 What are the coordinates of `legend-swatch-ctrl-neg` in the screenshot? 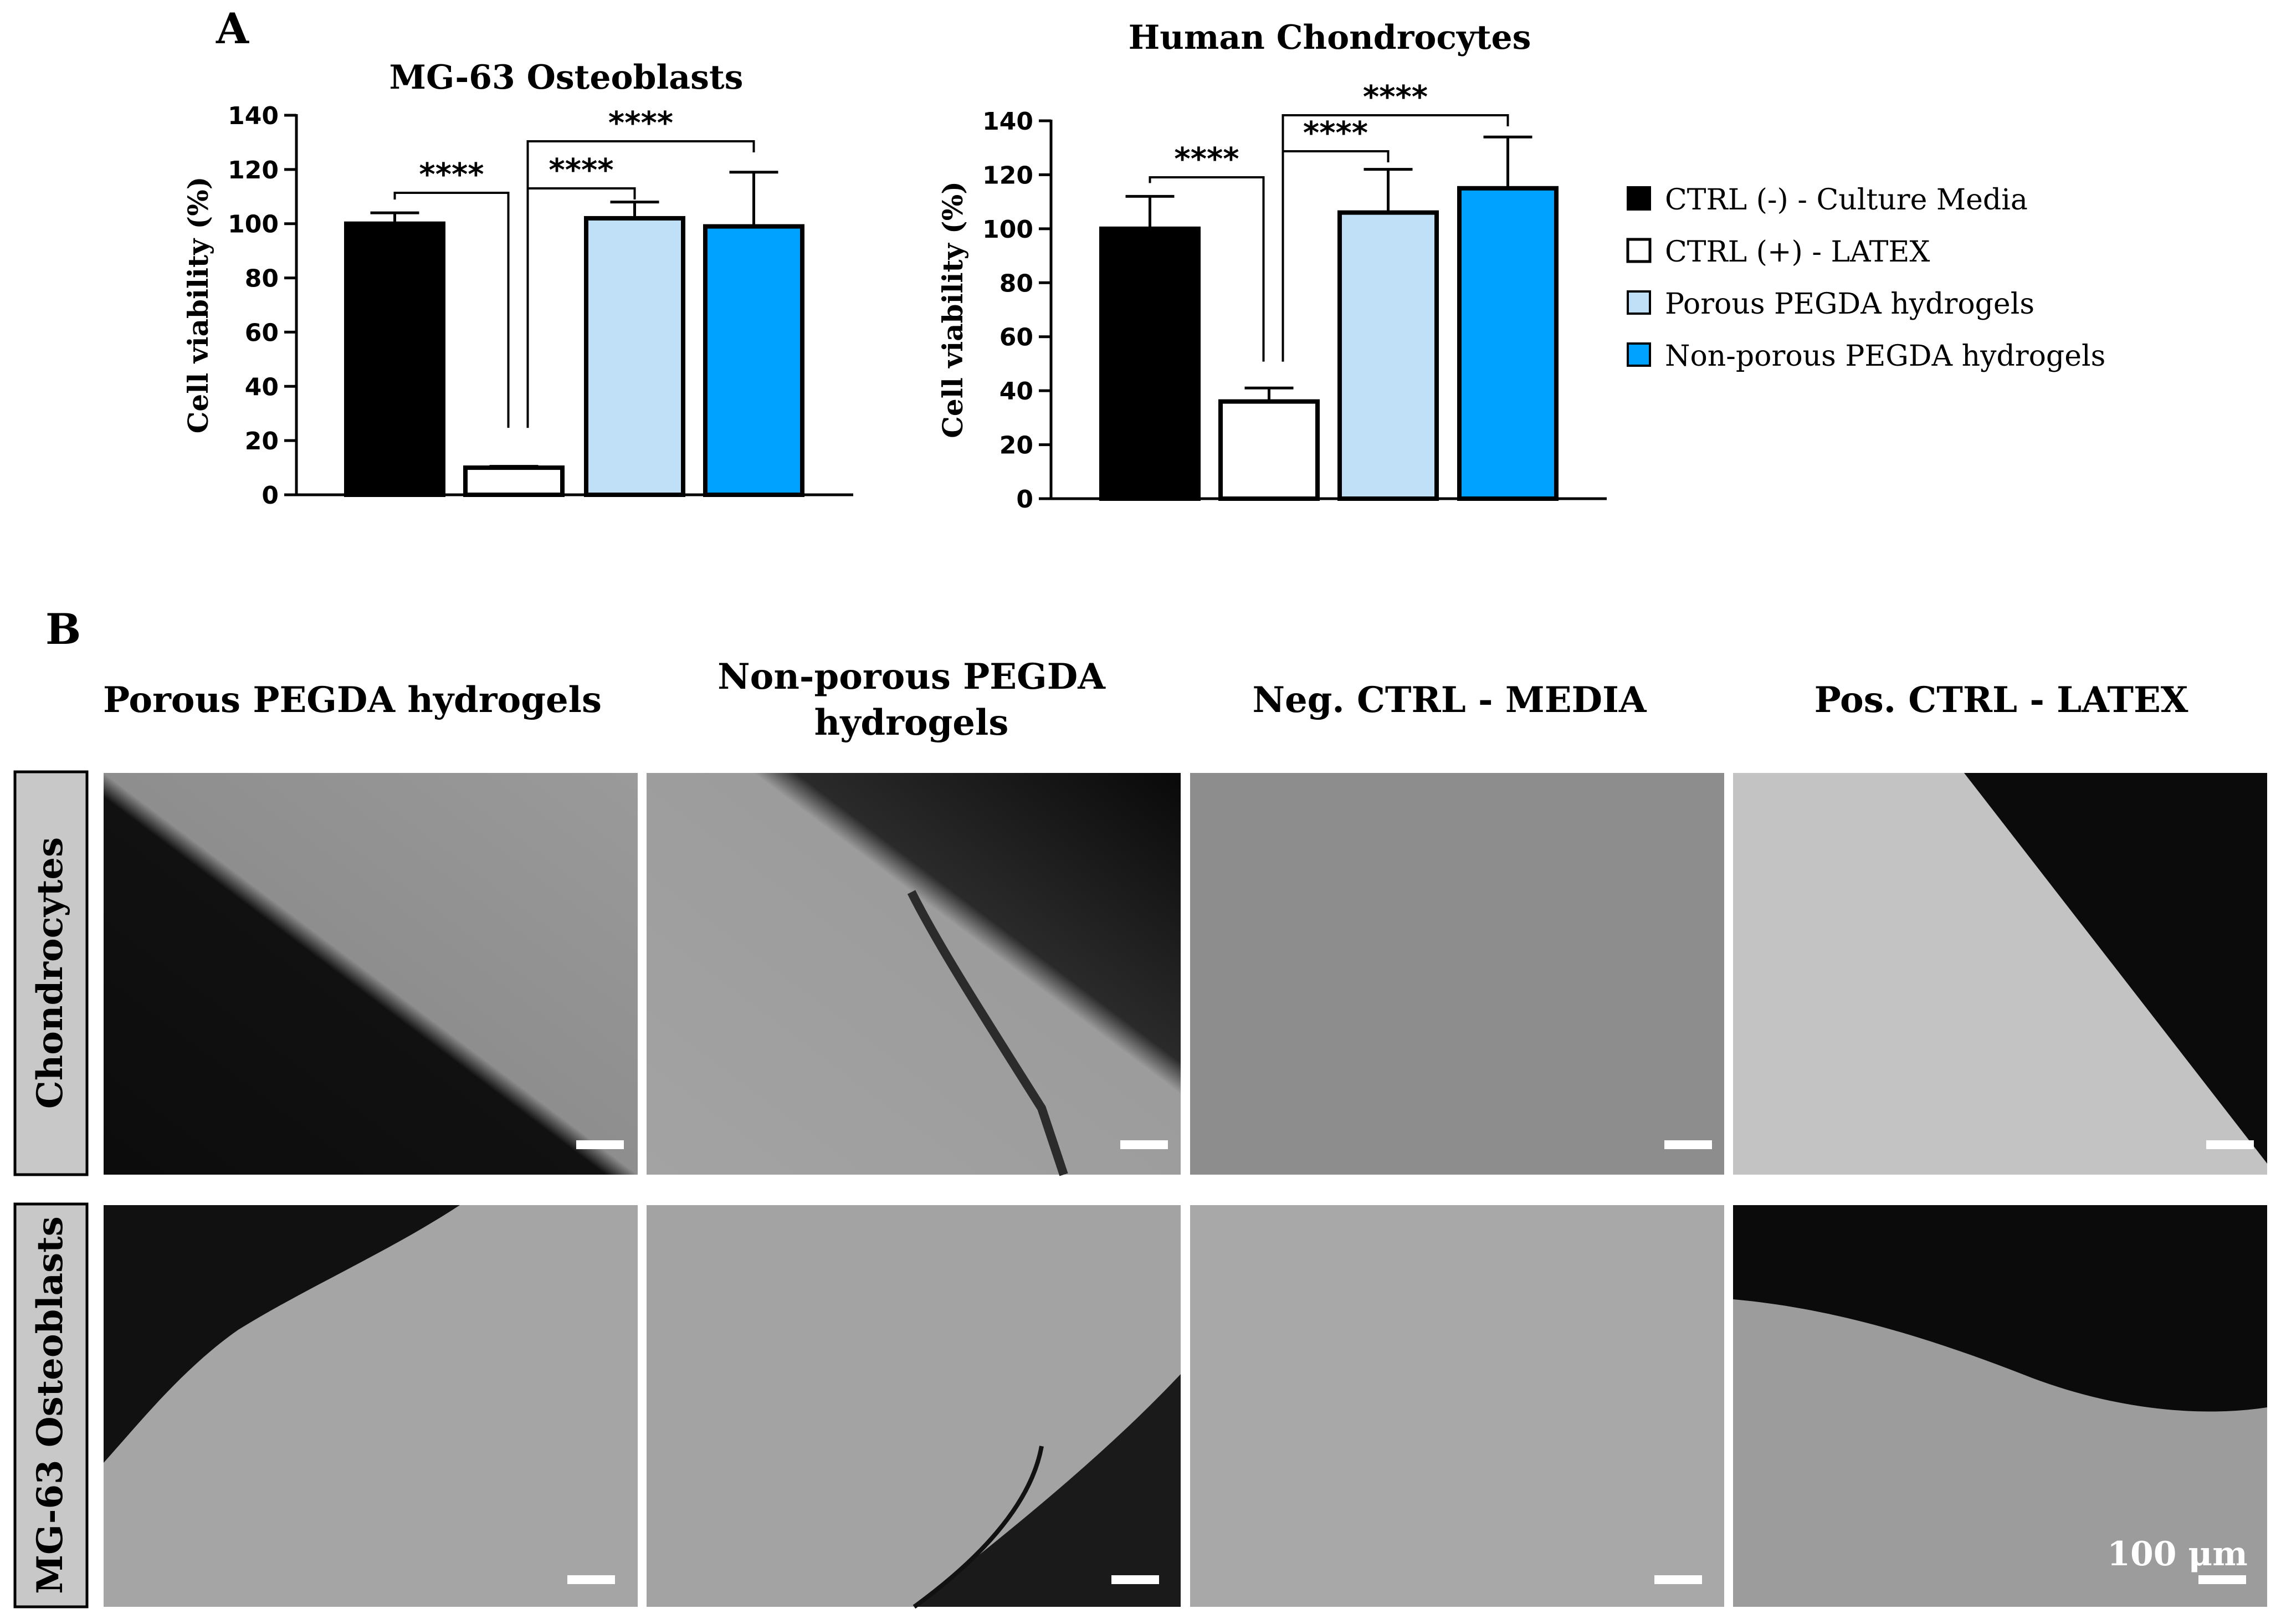 It's located at (1639, 198).